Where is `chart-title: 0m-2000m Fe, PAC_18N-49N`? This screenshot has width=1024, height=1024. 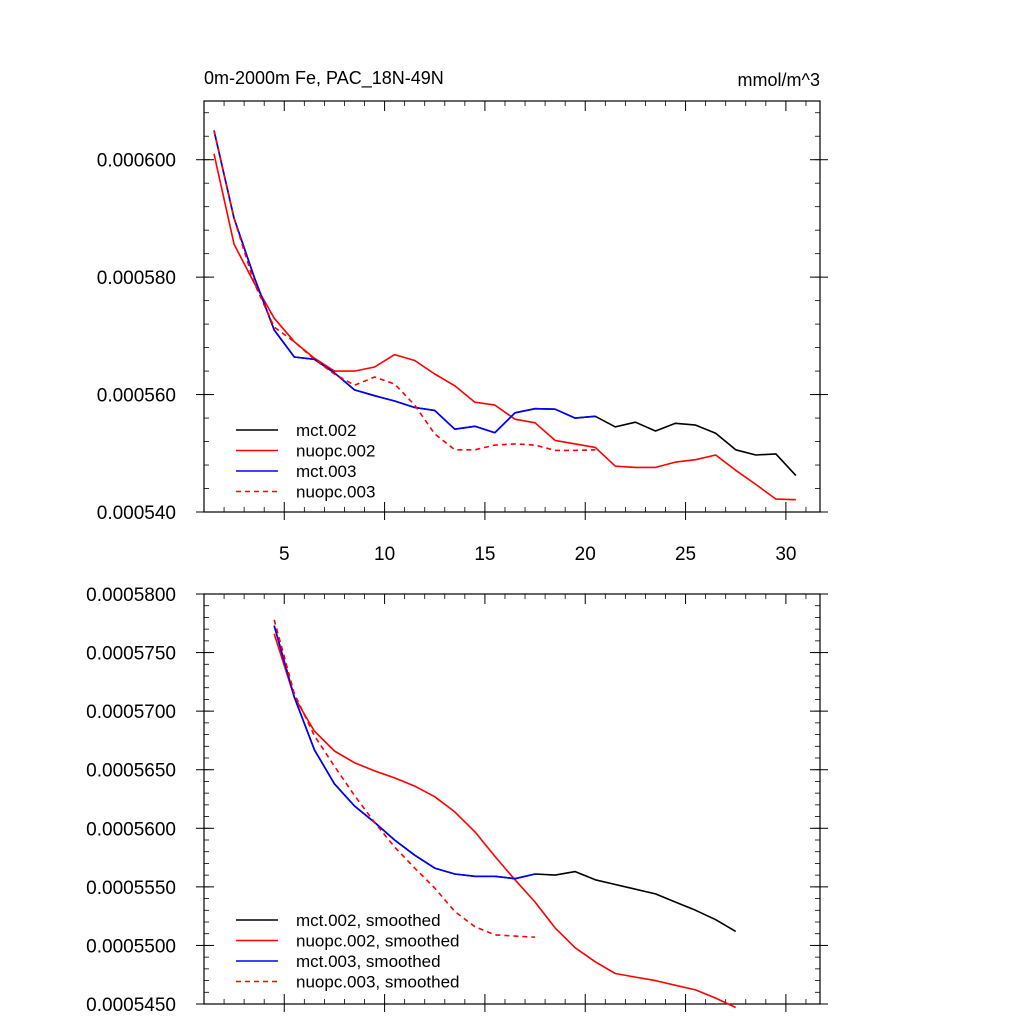
chart-title: 0m-2000m Fe, PAC_18N-49N is located at coordinates (324, 78).